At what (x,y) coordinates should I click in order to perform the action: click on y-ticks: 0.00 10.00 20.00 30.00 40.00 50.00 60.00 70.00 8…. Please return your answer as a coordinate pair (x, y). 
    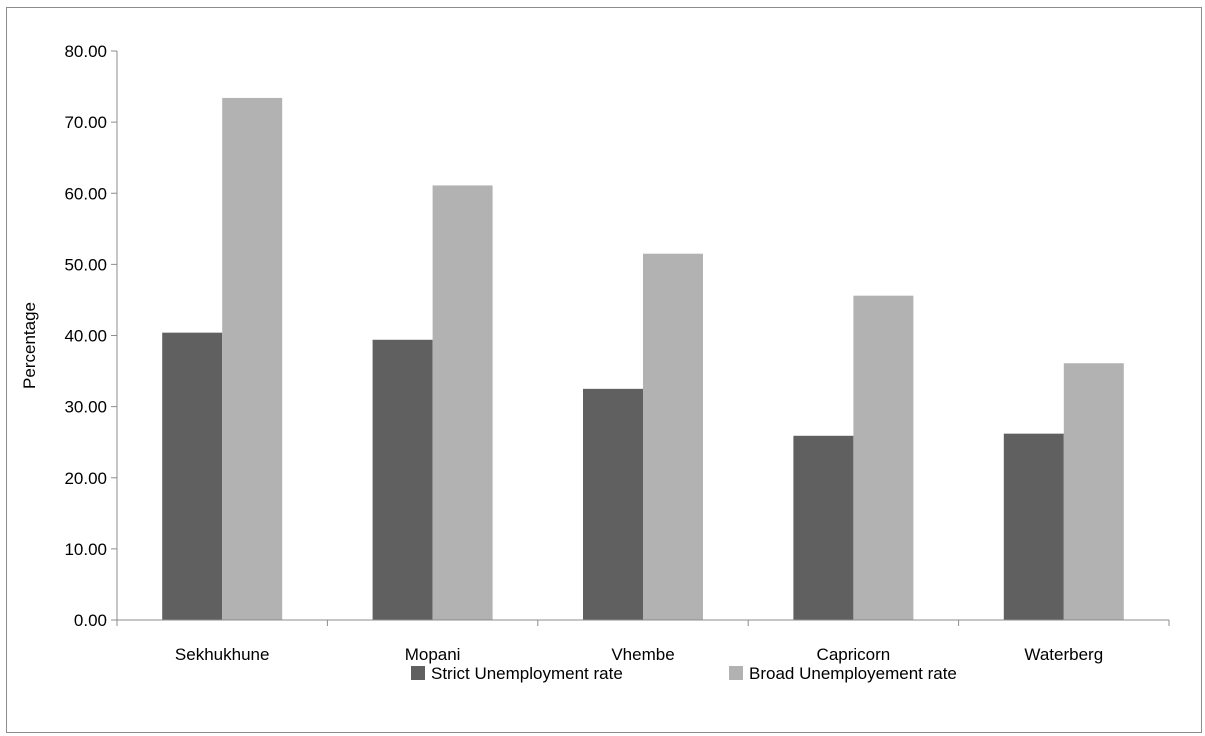
    Looking at the image, I should click on (90, 336).